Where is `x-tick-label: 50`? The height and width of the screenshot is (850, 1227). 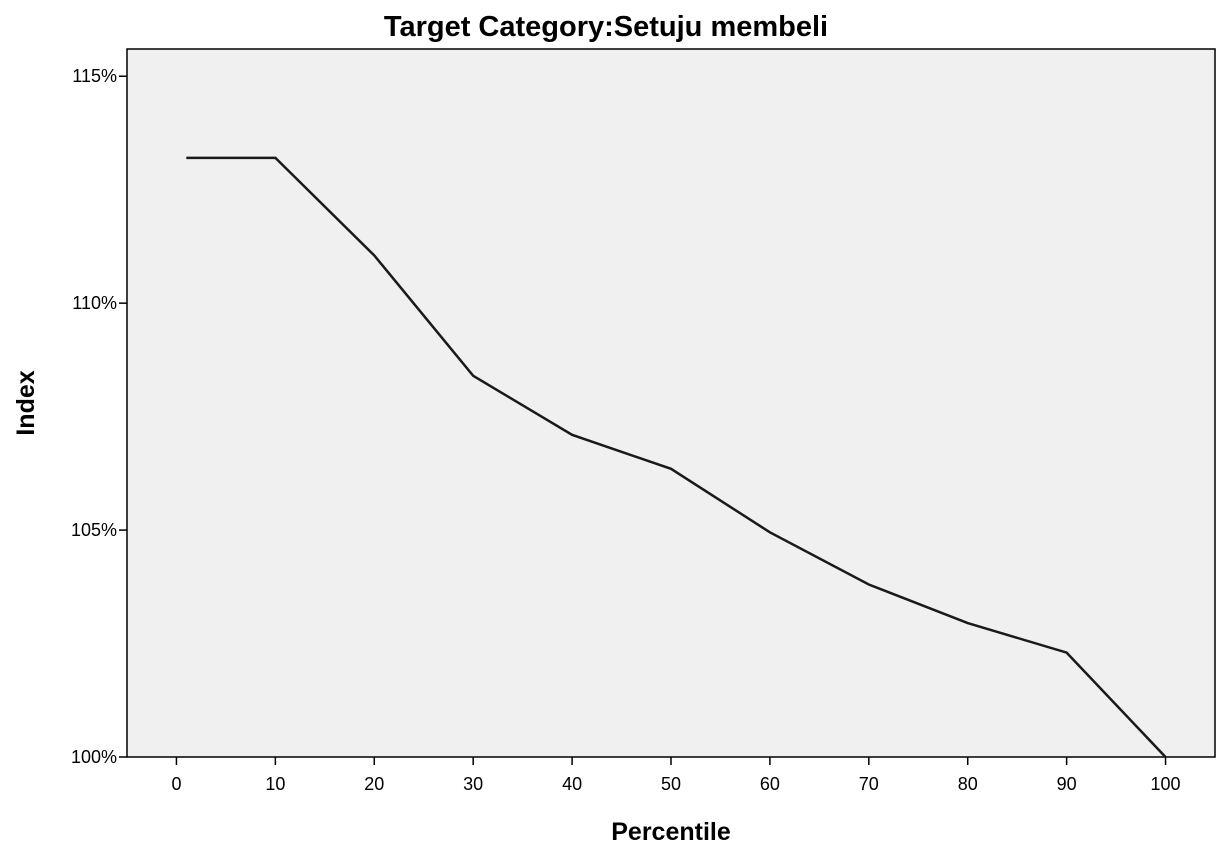 x-tick-label: 50 is located at coordinates (671, 784).